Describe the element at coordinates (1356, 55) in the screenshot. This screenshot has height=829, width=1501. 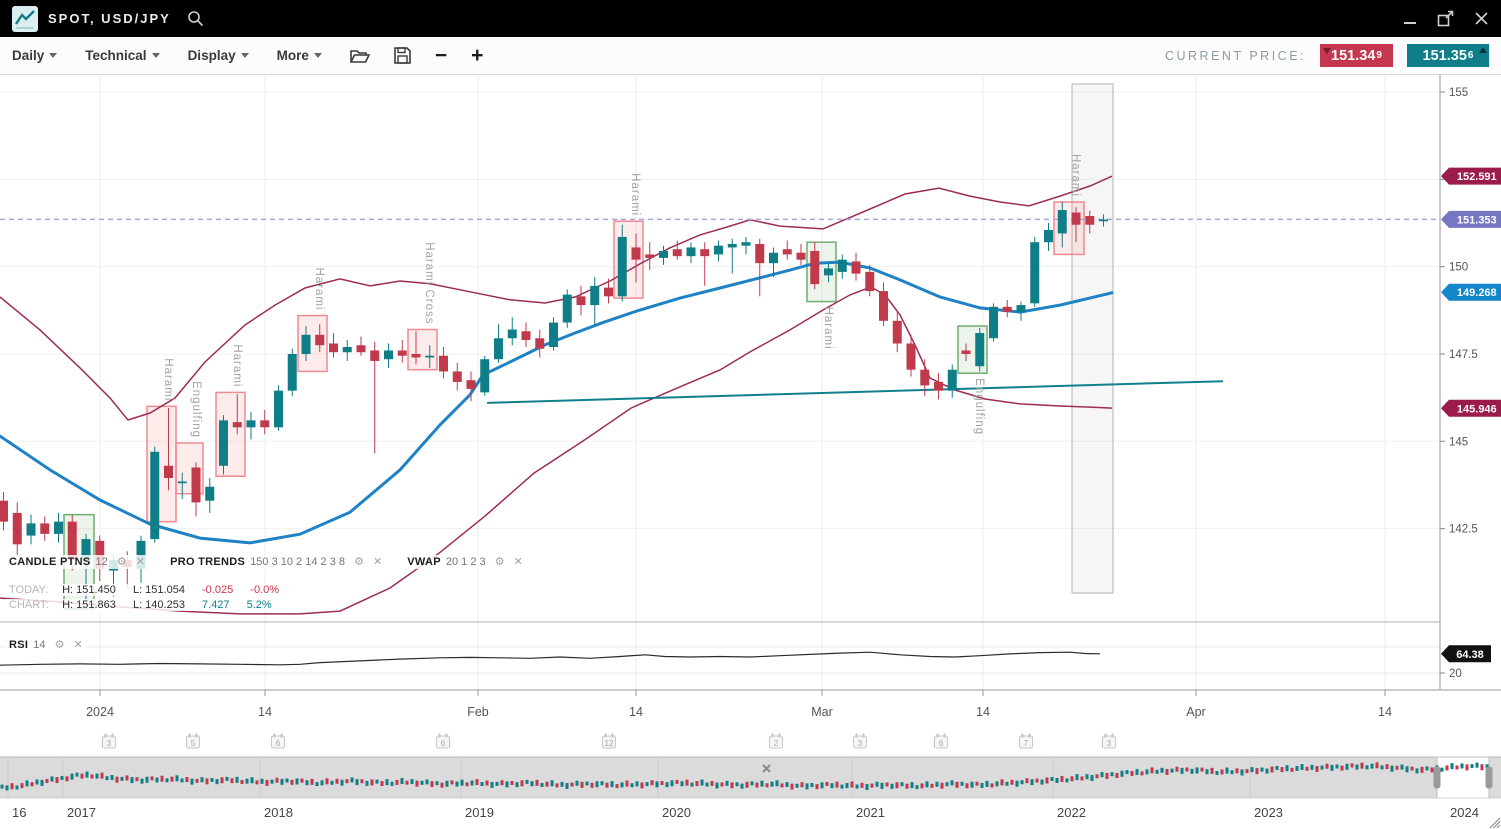
I see `bid-price: 151.34 9` at that location.